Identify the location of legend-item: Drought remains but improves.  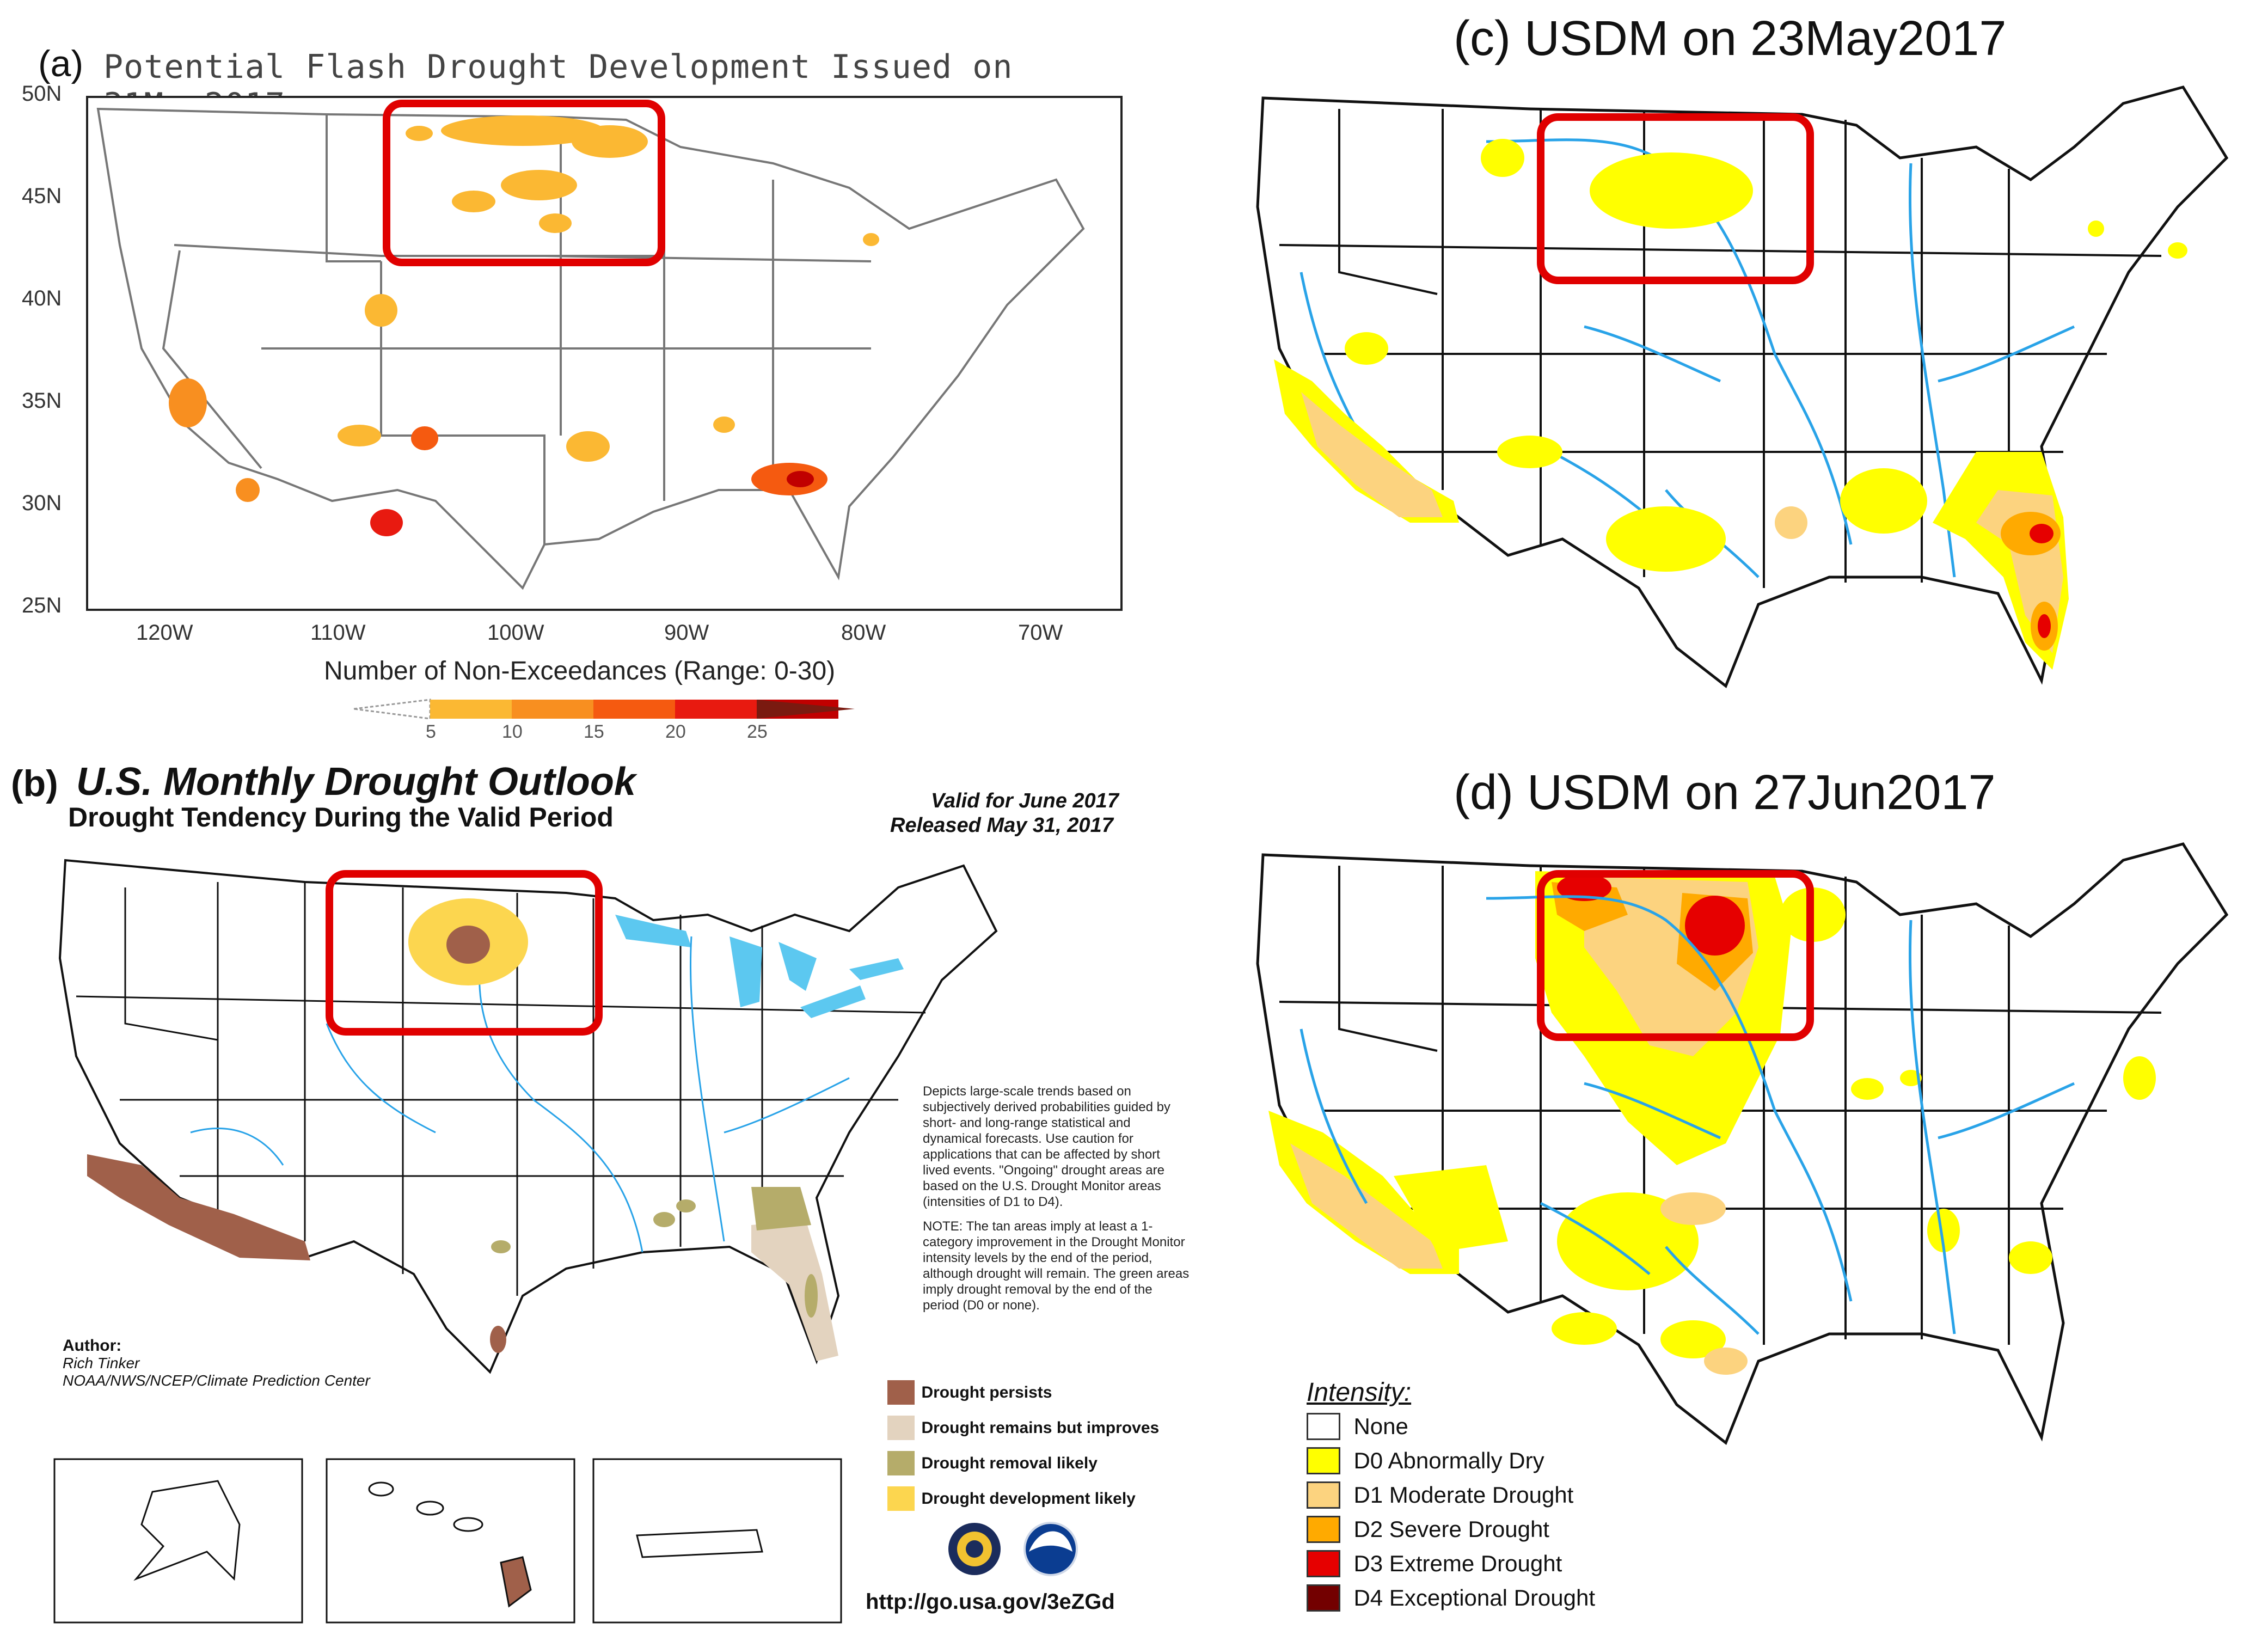
(1023, 1428).